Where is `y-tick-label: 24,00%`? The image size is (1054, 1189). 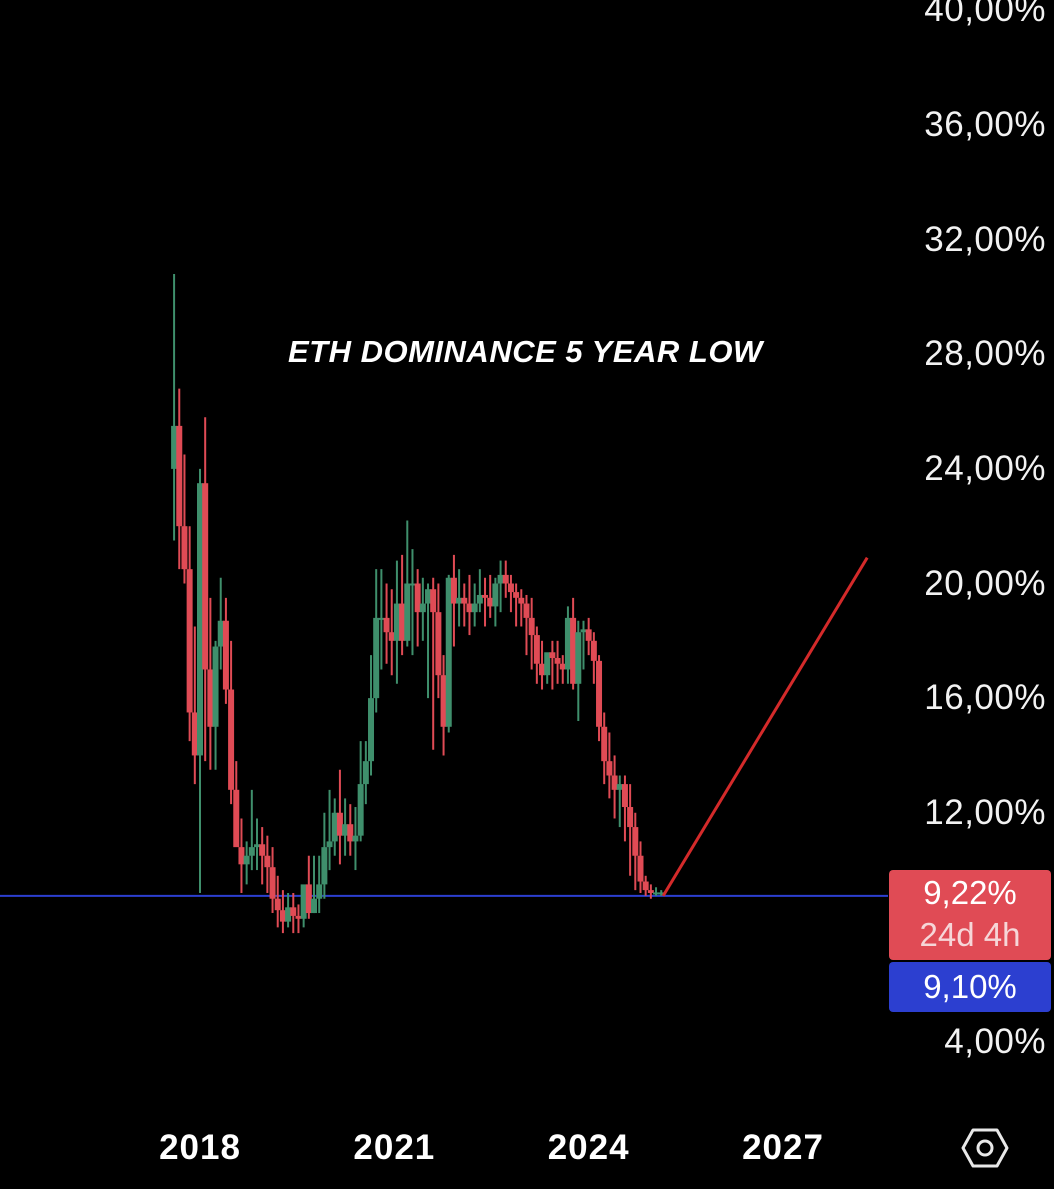
y-tick-label: 24,00% is located at coordinates (985, 468).